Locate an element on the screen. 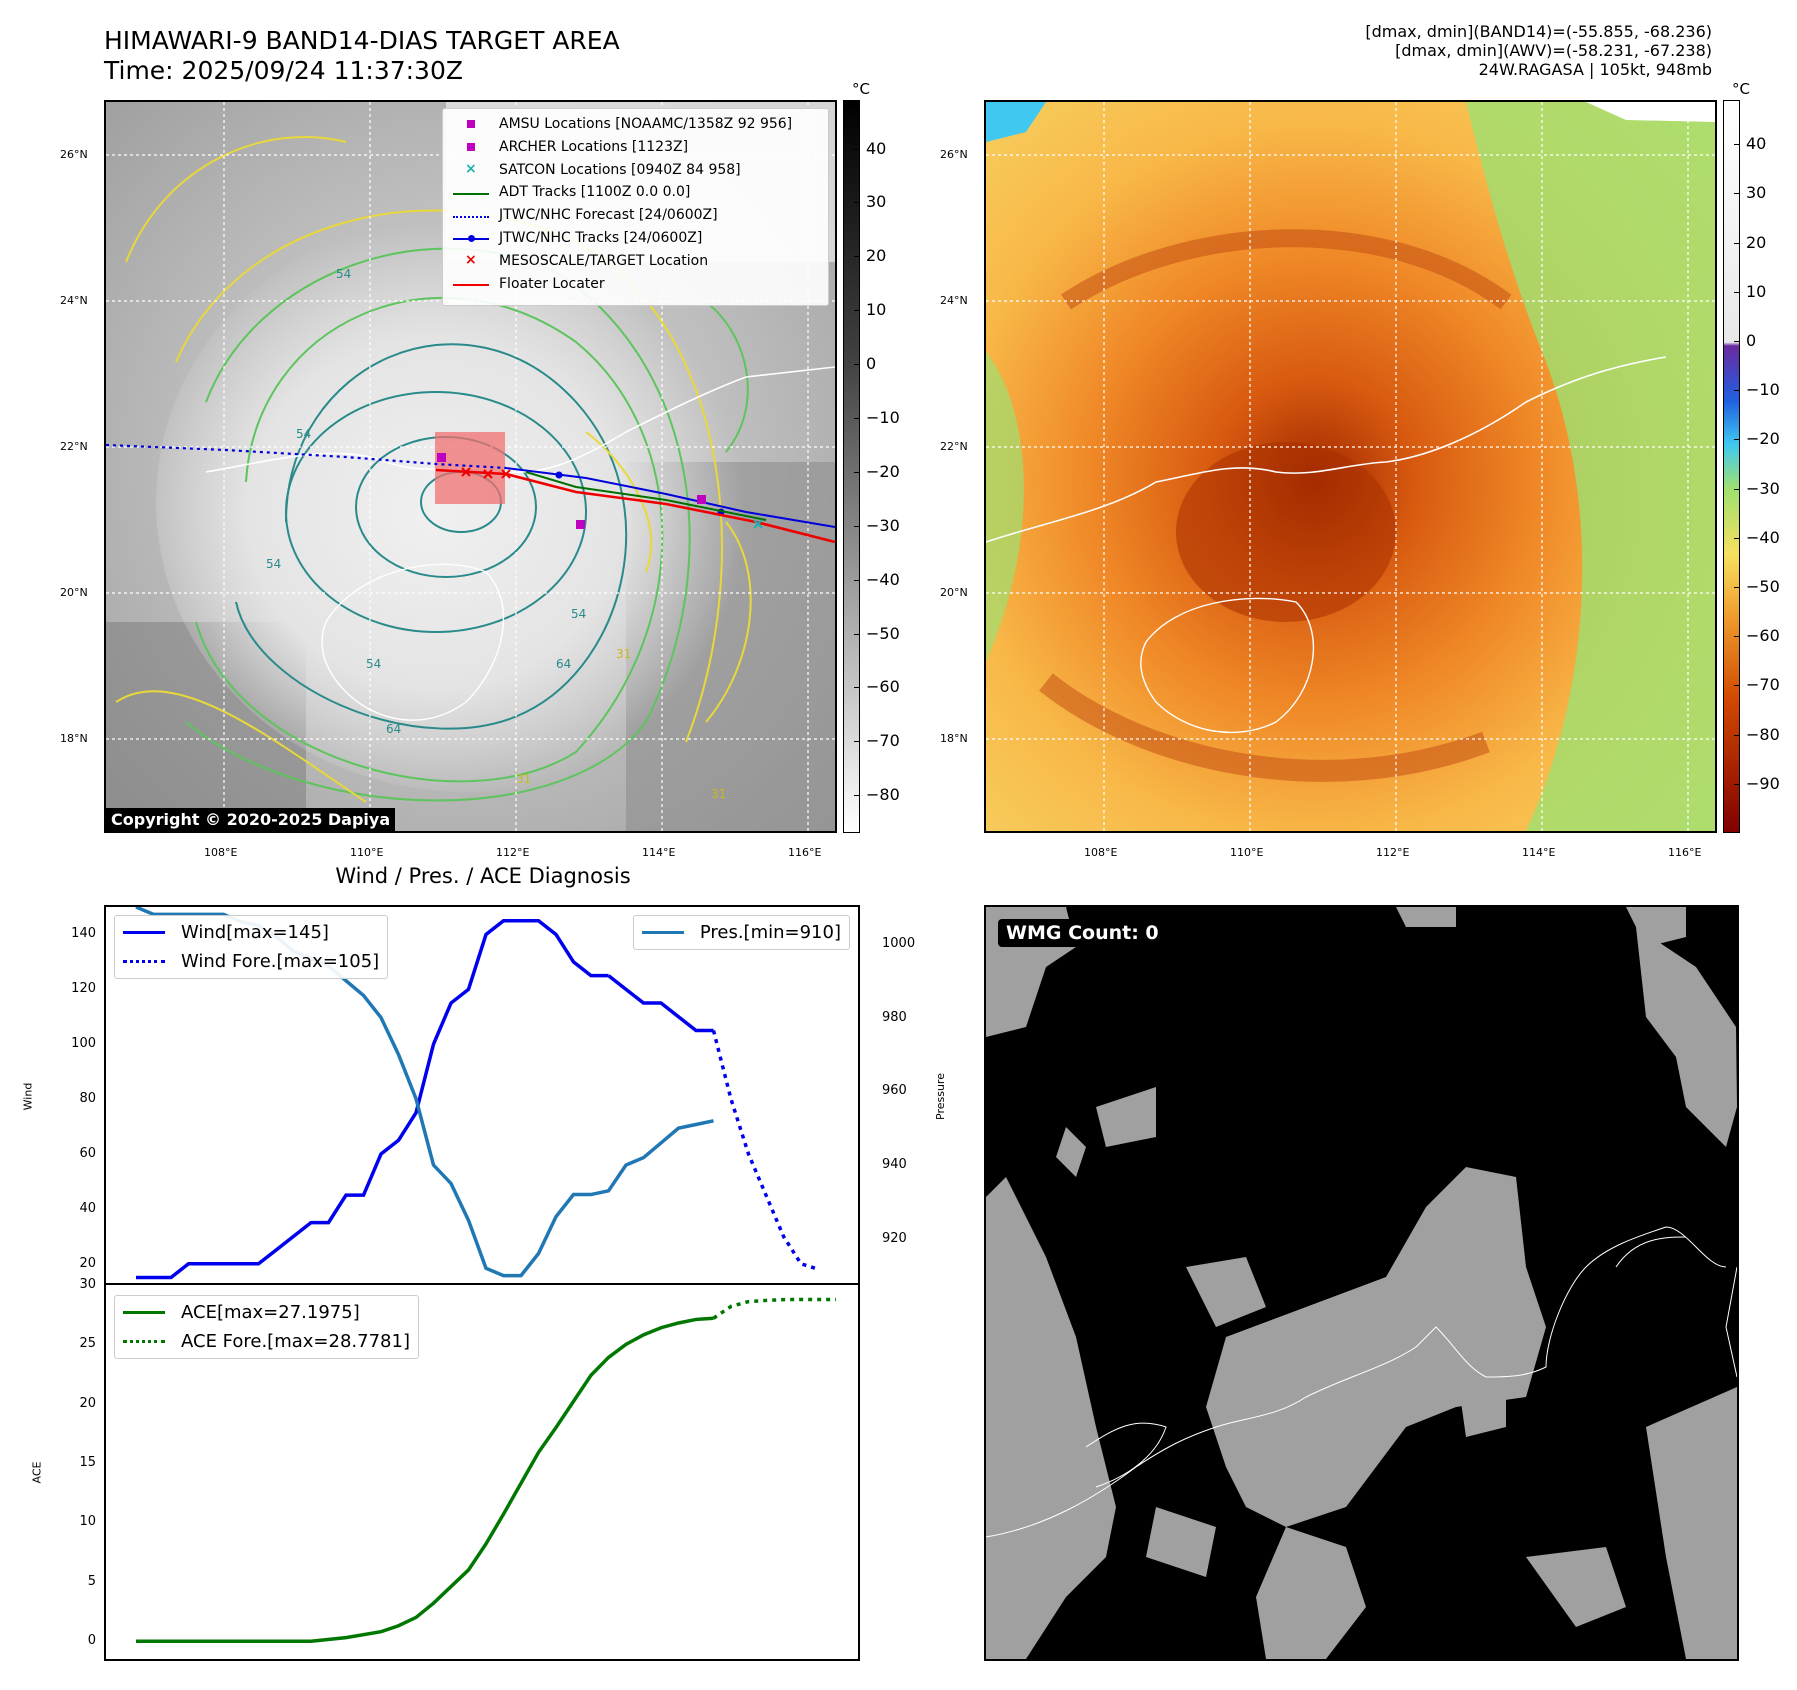  pres-ytick: 980 is located at coordinates (894, 1017).